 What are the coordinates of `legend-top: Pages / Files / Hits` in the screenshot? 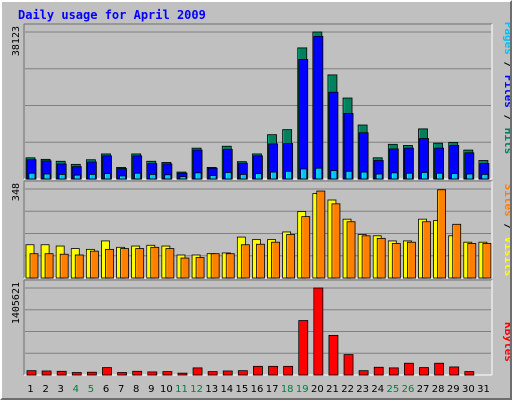 It's located at (506, 88).